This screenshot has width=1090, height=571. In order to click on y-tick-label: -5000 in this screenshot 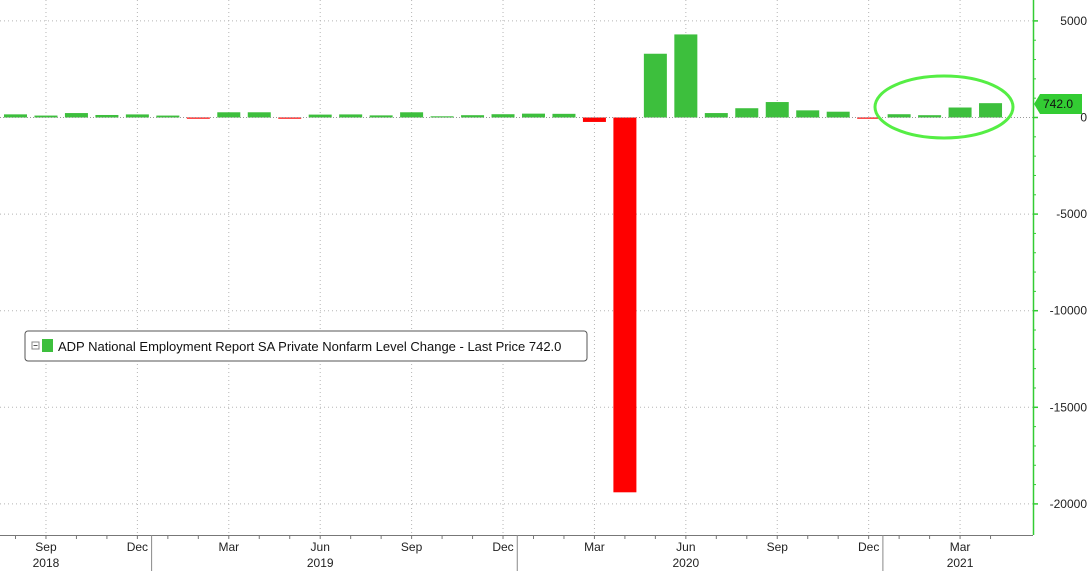, I will do `click(1071, 214)`.